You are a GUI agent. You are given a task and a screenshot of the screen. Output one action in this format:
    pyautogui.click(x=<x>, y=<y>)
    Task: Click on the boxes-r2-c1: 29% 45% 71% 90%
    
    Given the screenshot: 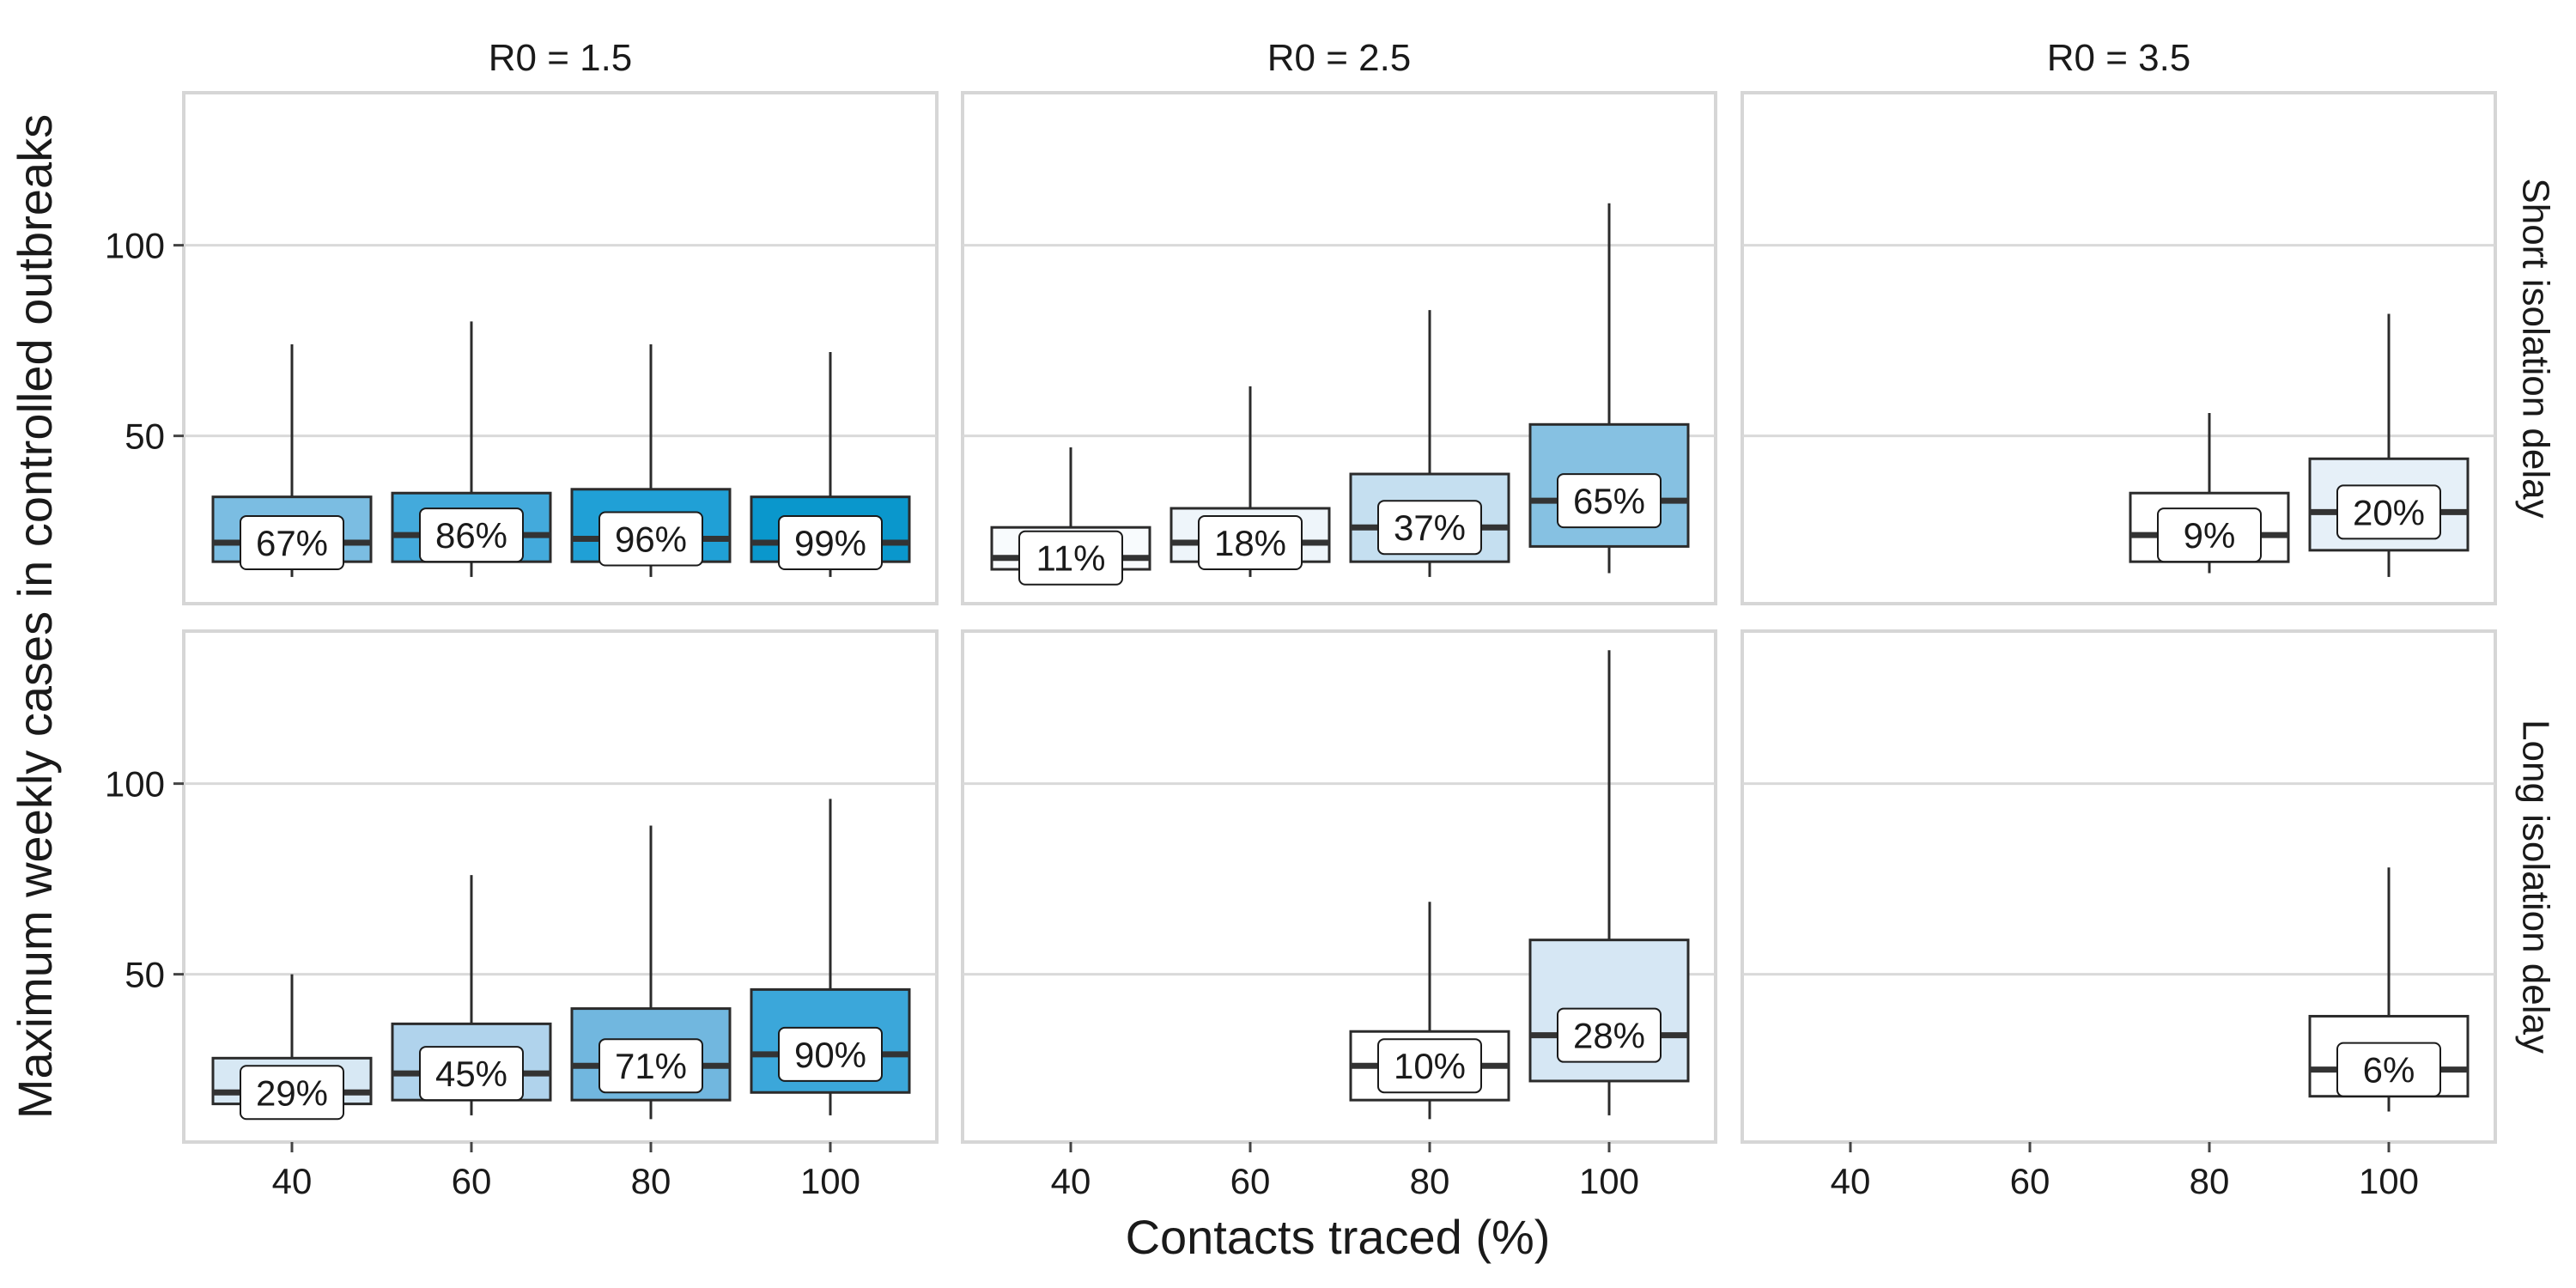 What is the action you would take?
    pyautogui.click(x=561, y=960)
    